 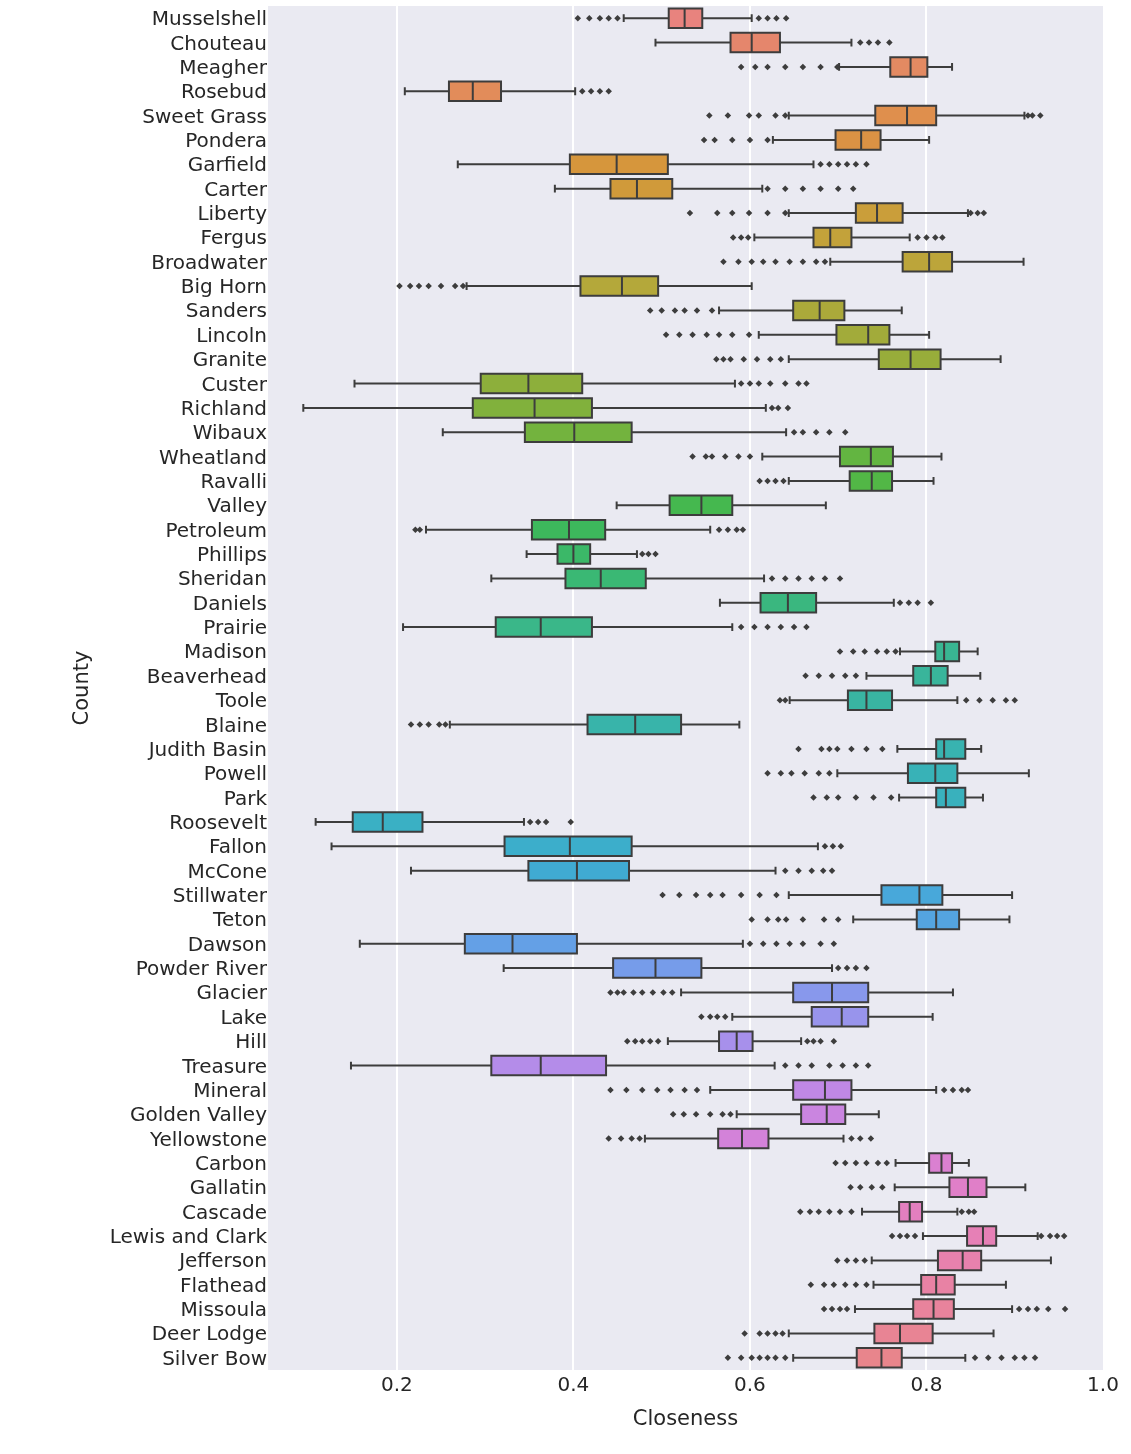 What do you see at coordinates (239, 919) in the screenshot?
I see `y-tick-label: Teton` at bounding box center [239, 919].